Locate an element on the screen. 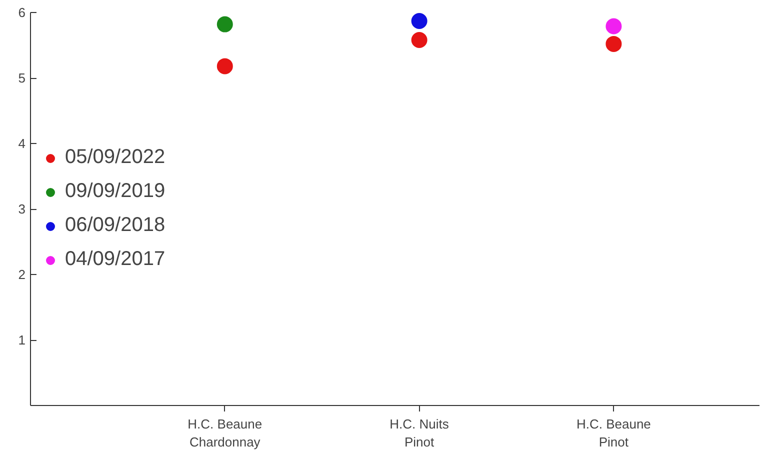 Image resolution: width=767 pixels, height=452 pixels. y-tick-label: 1 is located at coordinates (22, 340).